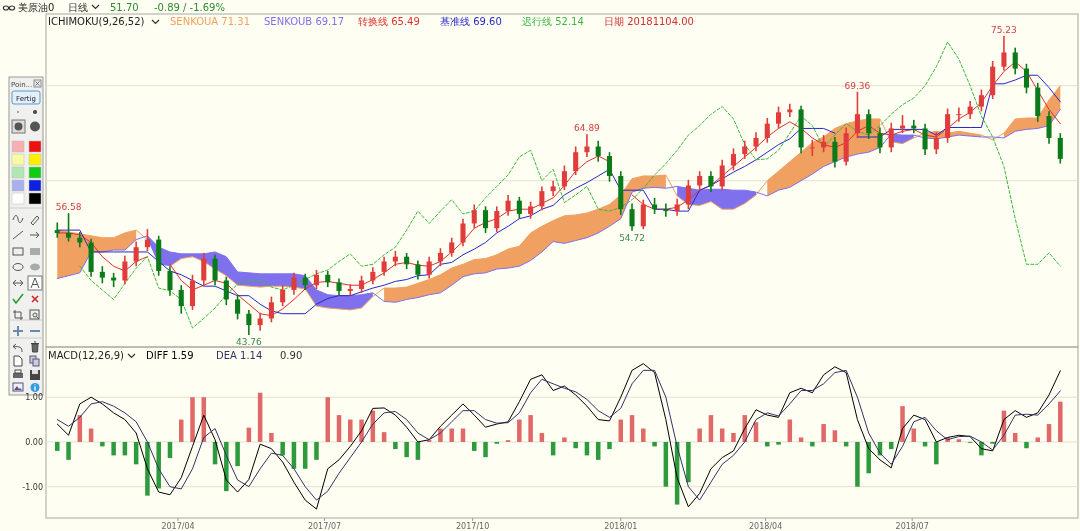 The width and height of the screenshot is (1080, 531). What do you see at coordinates (857, 85) in the screenshot?
I see `annotation: 69.36` at bounding box center [857, 85].